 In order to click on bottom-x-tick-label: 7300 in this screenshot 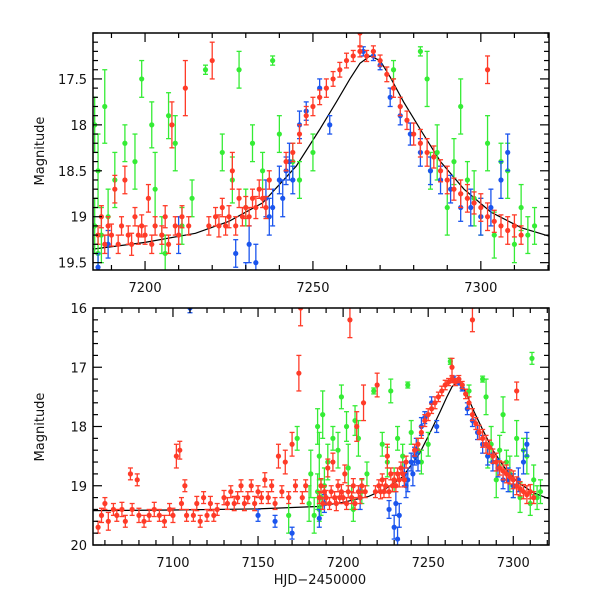, I will do `click(513, 563)`.